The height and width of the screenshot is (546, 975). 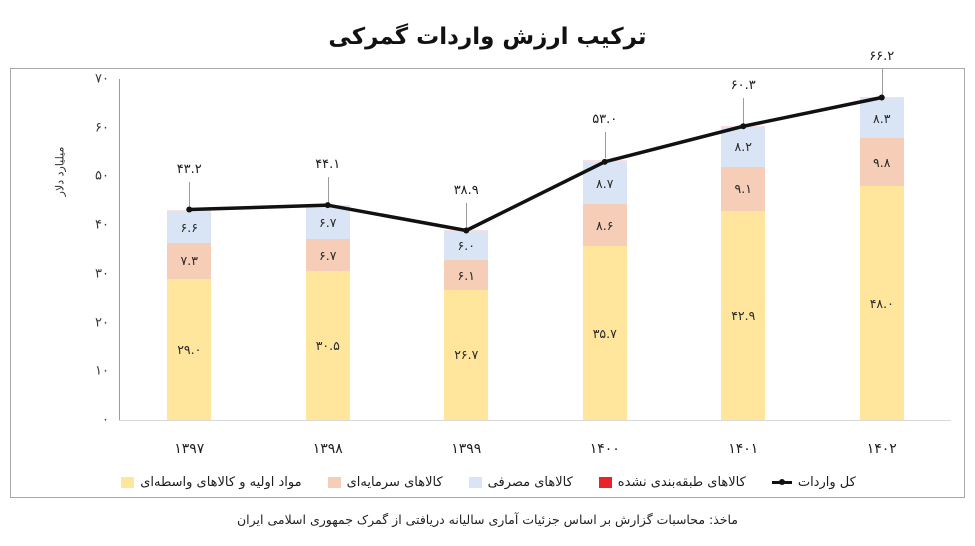 I want to click on segment-value-label: ۸.۲, so click(x=743, y=147).